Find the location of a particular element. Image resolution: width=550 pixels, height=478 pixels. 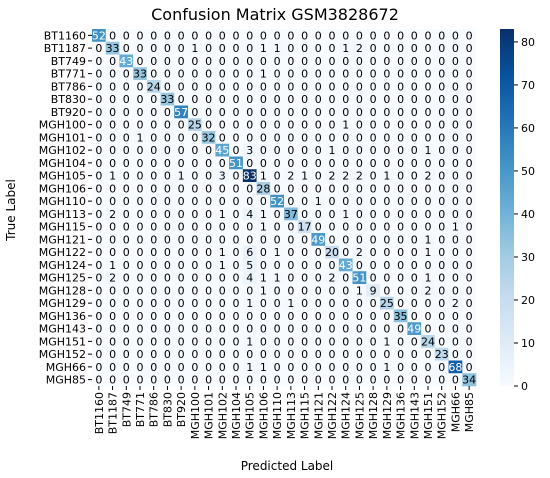

cell-value-label: 2 is located at coordinates (359, 176).